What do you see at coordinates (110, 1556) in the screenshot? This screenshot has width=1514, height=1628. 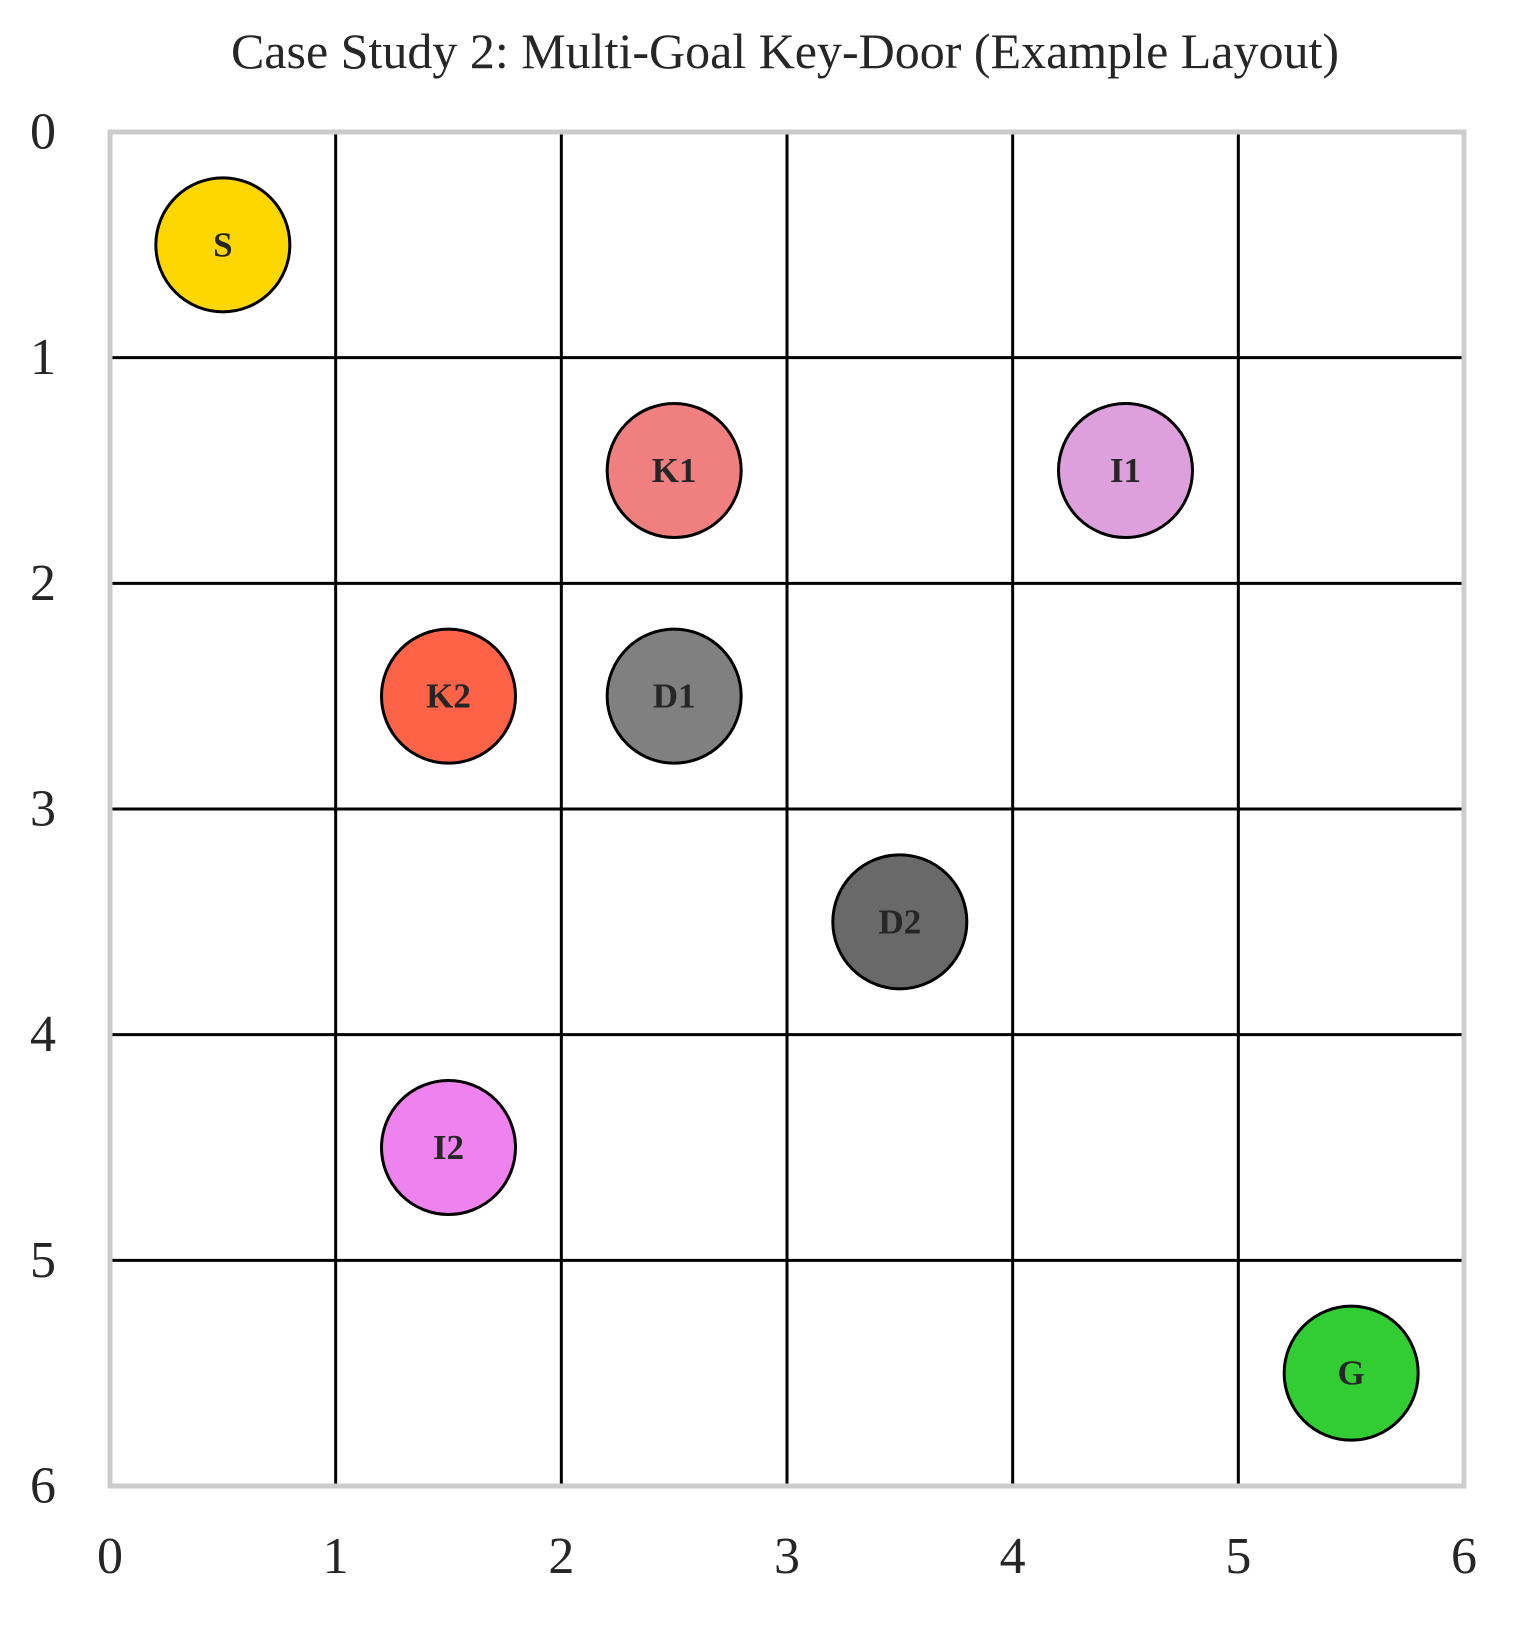 I see `x-tick-label: 0` at bounding box center [110, 1556].